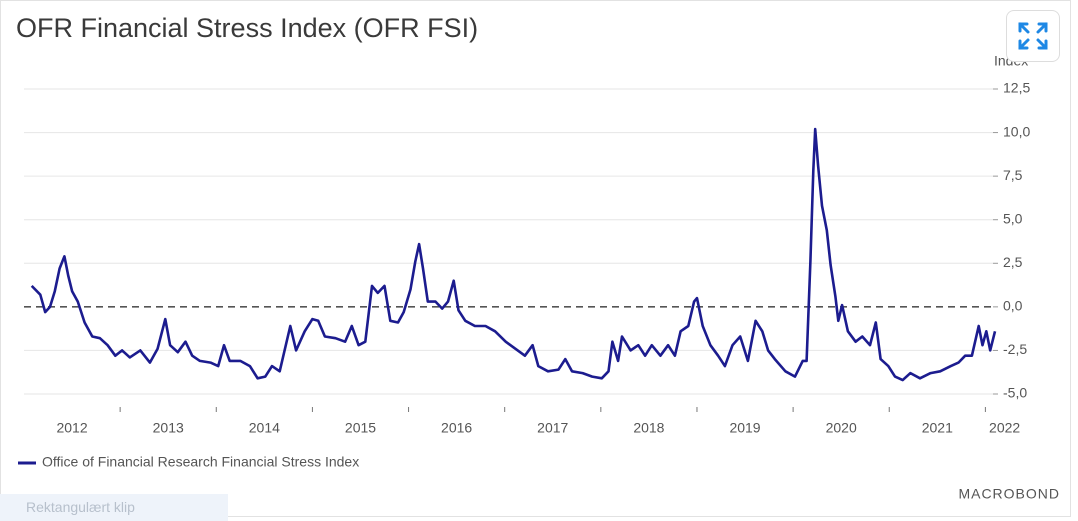 This screenshot has height=521, width=1078. Describe the element at coordinates (1016, 131) in the screenshot. I see `y-tick-label: 10,0` at that location.